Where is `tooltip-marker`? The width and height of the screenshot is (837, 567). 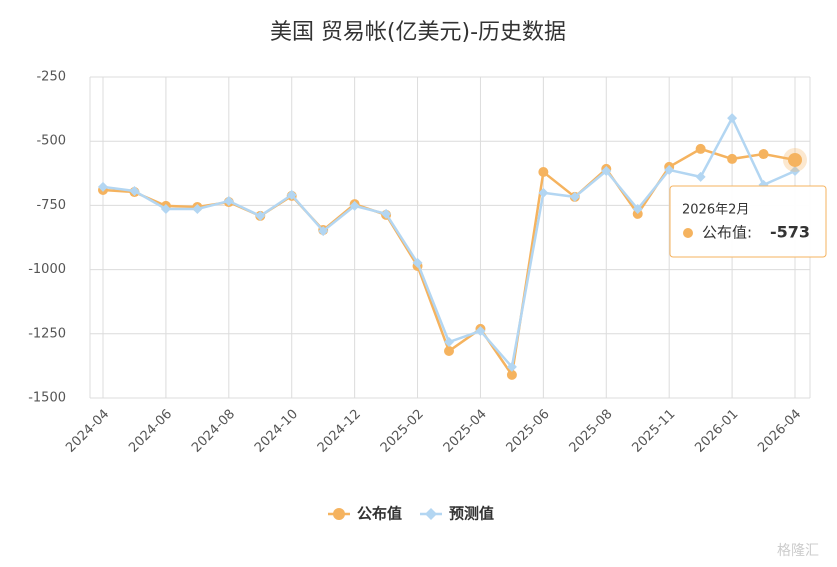 tooltip-marker is located at coordinates (688, 233).